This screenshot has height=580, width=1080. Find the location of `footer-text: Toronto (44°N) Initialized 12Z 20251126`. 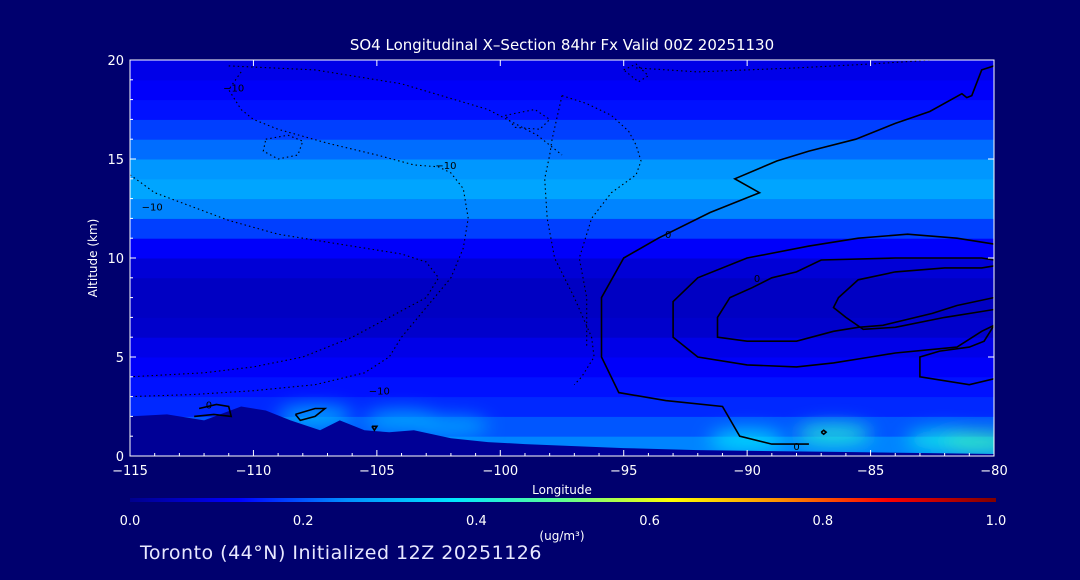

footer-text: Toronto (44°N) Initialized 12Z 20251126 is located at coordinates (341, 553).